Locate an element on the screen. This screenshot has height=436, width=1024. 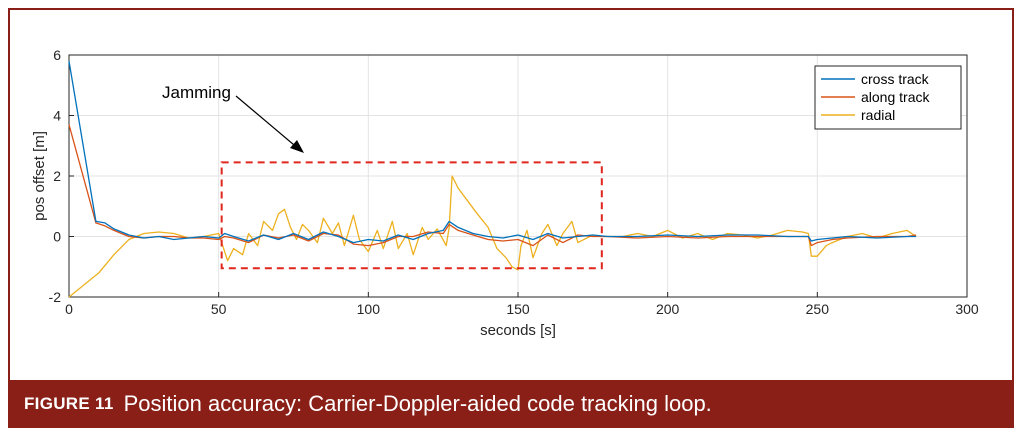
x-tick-label: 300 is located at coordinates (967, 309).